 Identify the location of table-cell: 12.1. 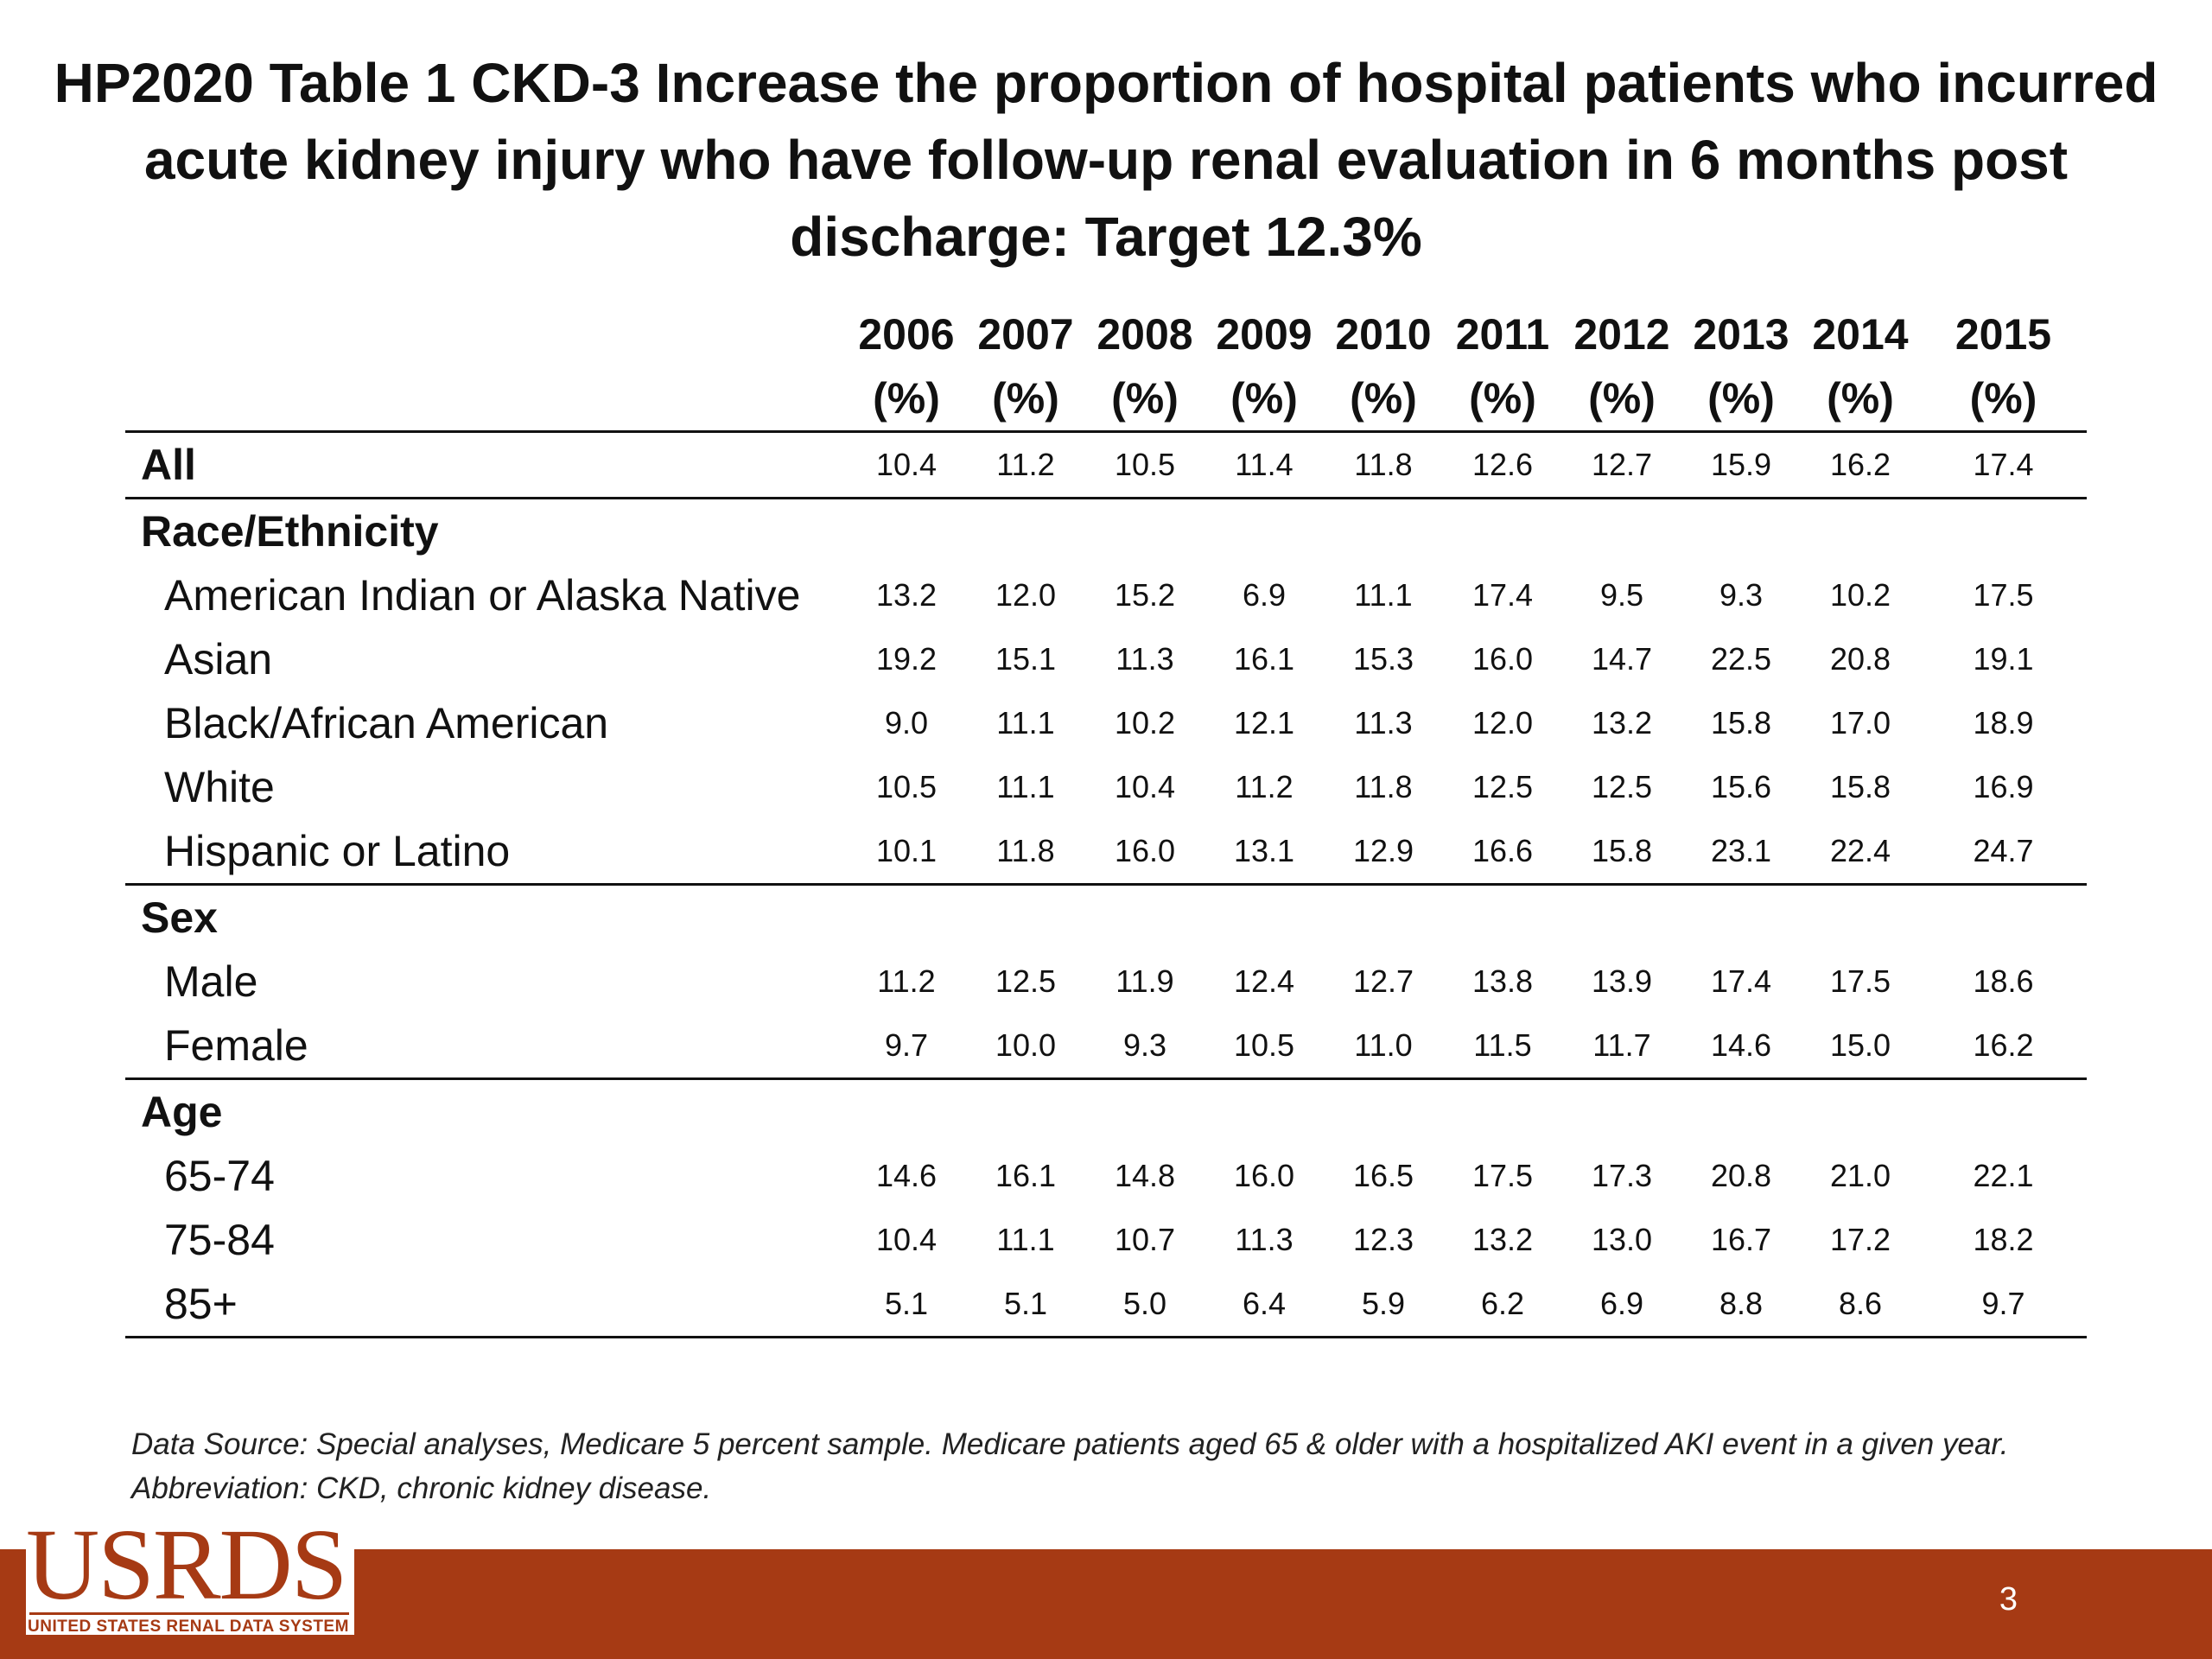
(1264, 723).